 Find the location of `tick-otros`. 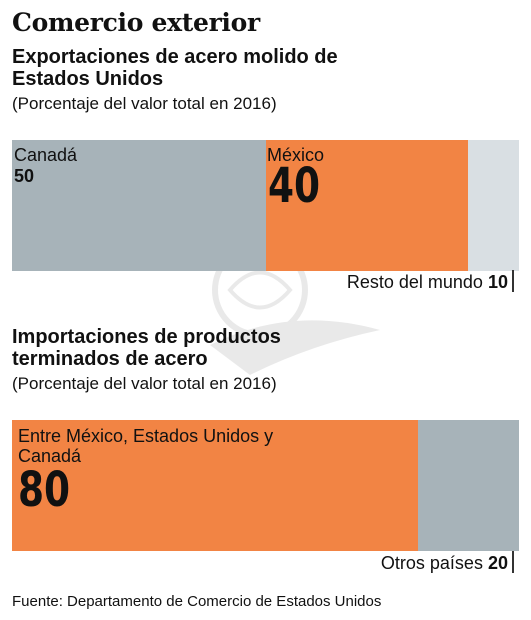

tick-otros is located at coordinates (513, 562).